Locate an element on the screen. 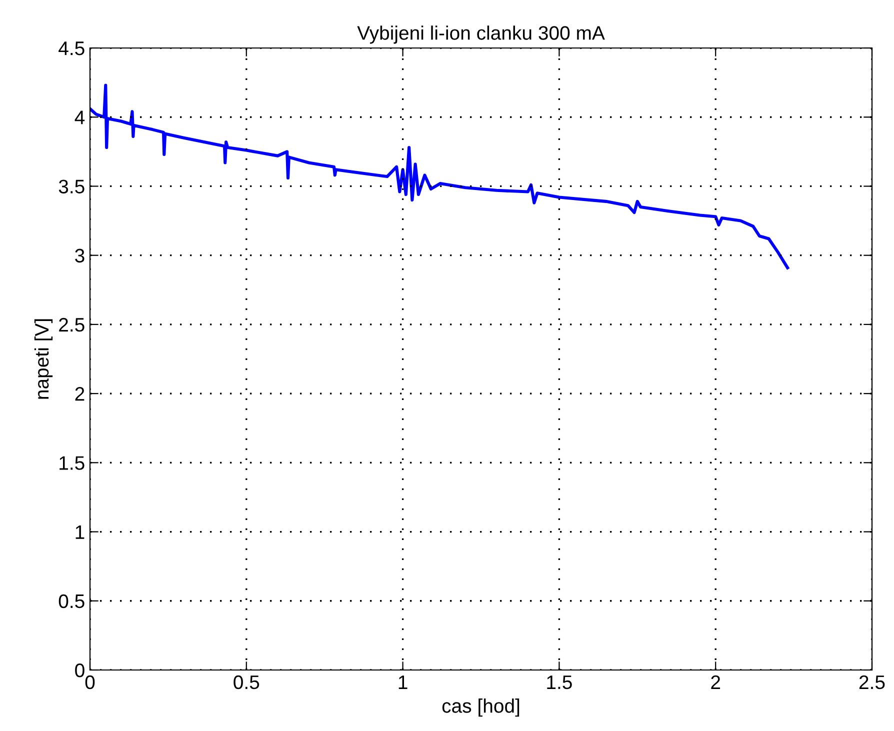 The width and height of the screenshot is (894, 731). x-tick-label: 1 is located at coordinates (403, 682).